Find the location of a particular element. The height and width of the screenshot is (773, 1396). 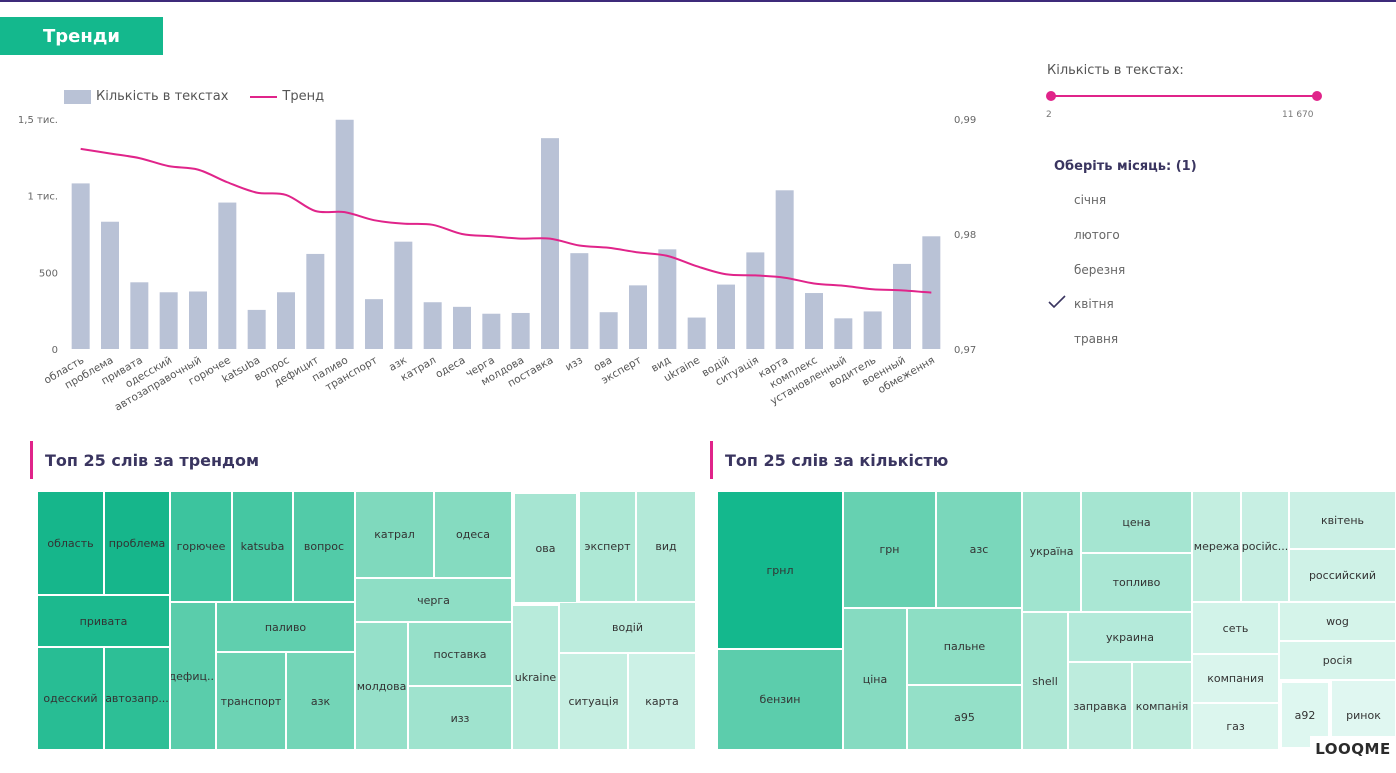

month-filter-title: Оберіть місяць: (1) is located at coordinates (1125, 166).